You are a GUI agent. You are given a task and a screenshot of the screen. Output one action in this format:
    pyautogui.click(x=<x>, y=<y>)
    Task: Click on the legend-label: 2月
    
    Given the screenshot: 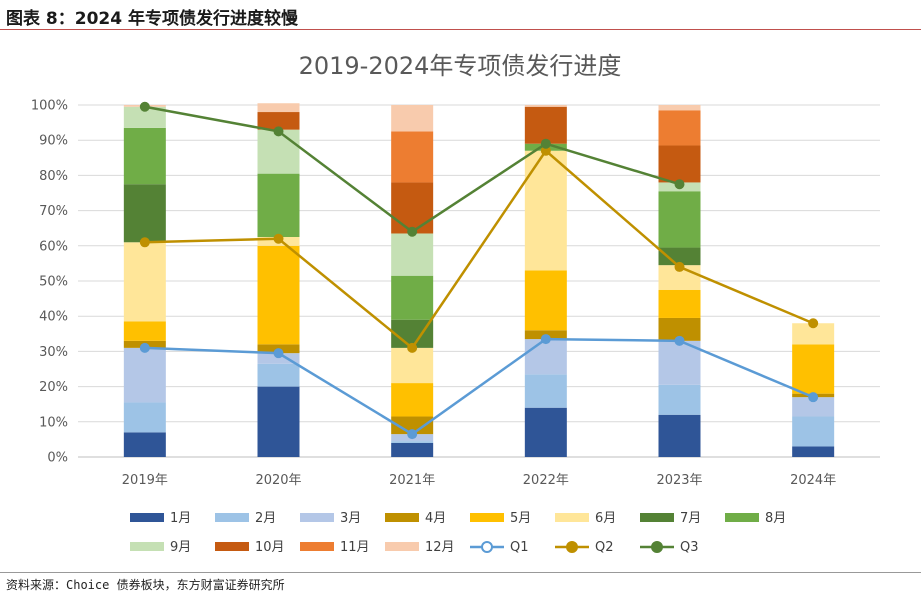 What is the action you would take?
    pyautogui.click(x=265, y=518)
    